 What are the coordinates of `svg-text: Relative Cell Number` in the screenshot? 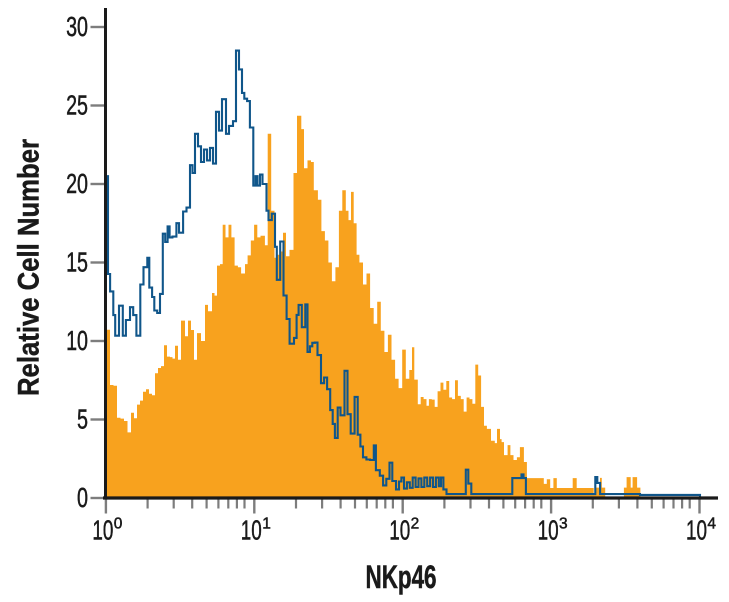 It's located at (29, 267).